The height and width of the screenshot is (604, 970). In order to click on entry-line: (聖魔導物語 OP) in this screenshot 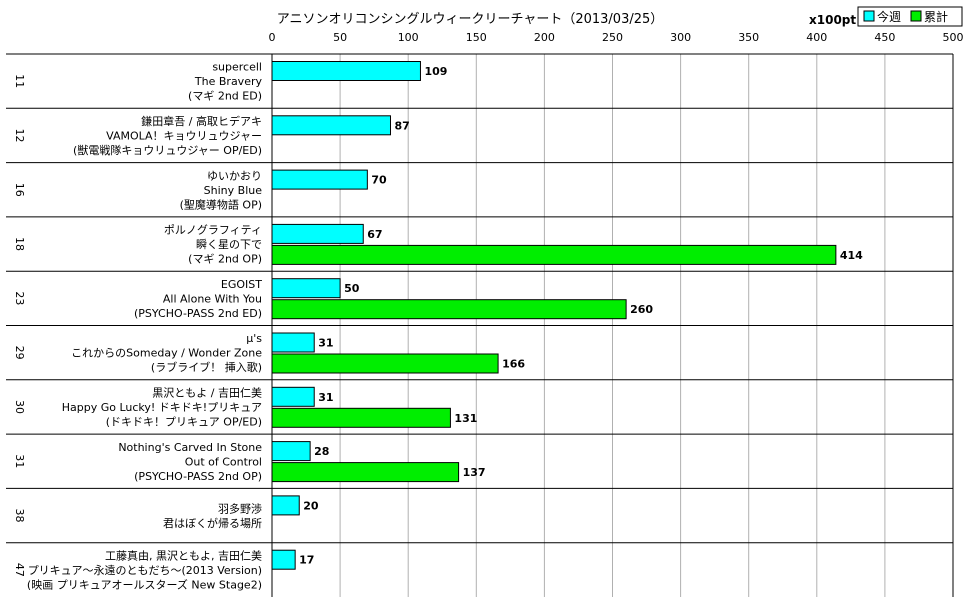, I will do `click(221, 204)`.